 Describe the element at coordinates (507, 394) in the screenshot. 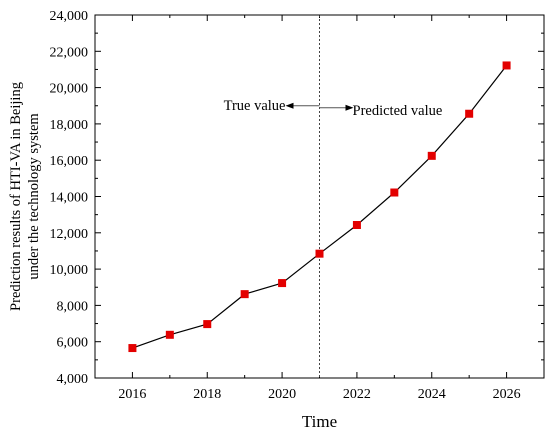

I see `x-tick-label: 2026` at that location.